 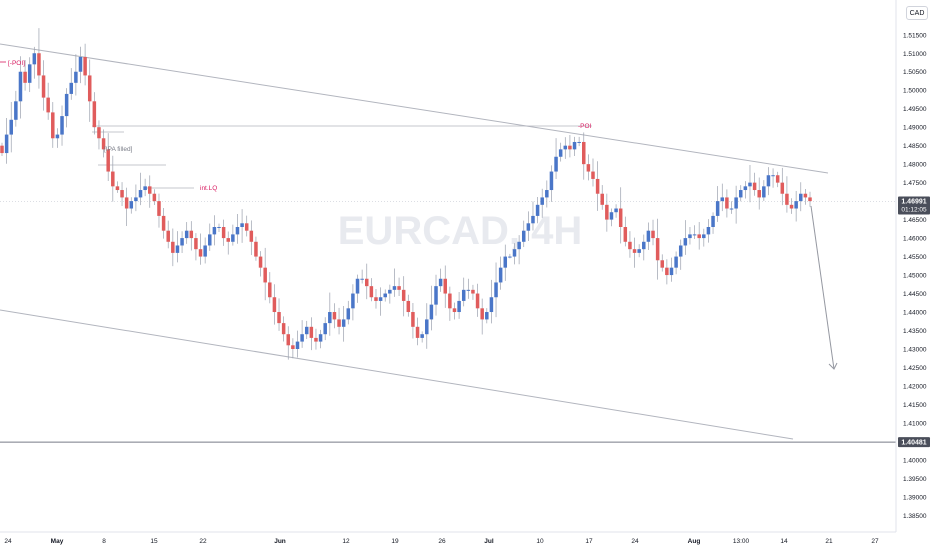 I want to click on currency-button: CAD, so click(x=917, y=13).